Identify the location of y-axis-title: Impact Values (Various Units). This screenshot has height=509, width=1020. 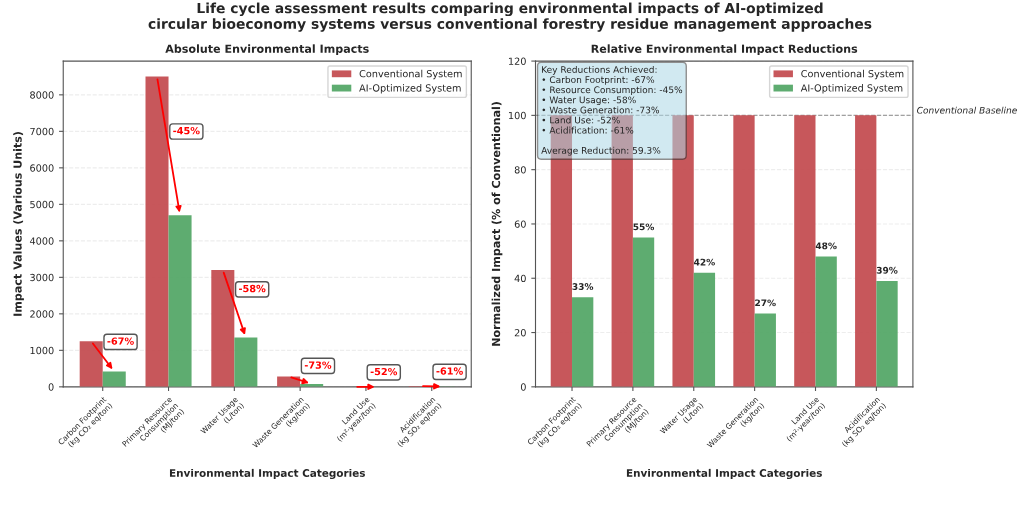
(18, 224).